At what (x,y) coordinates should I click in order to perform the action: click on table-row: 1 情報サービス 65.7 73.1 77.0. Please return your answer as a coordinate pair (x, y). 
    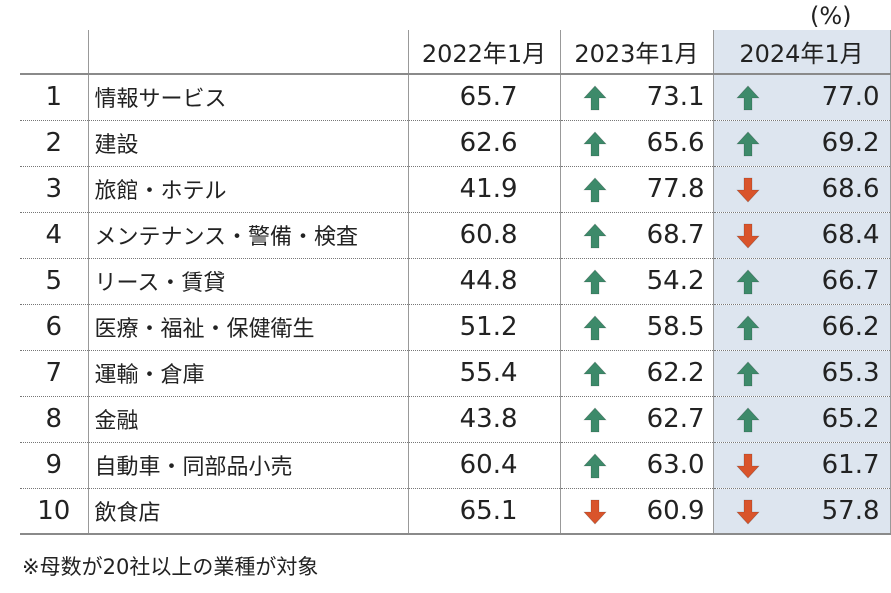
    Looking at the image, I should click on (455, 97).